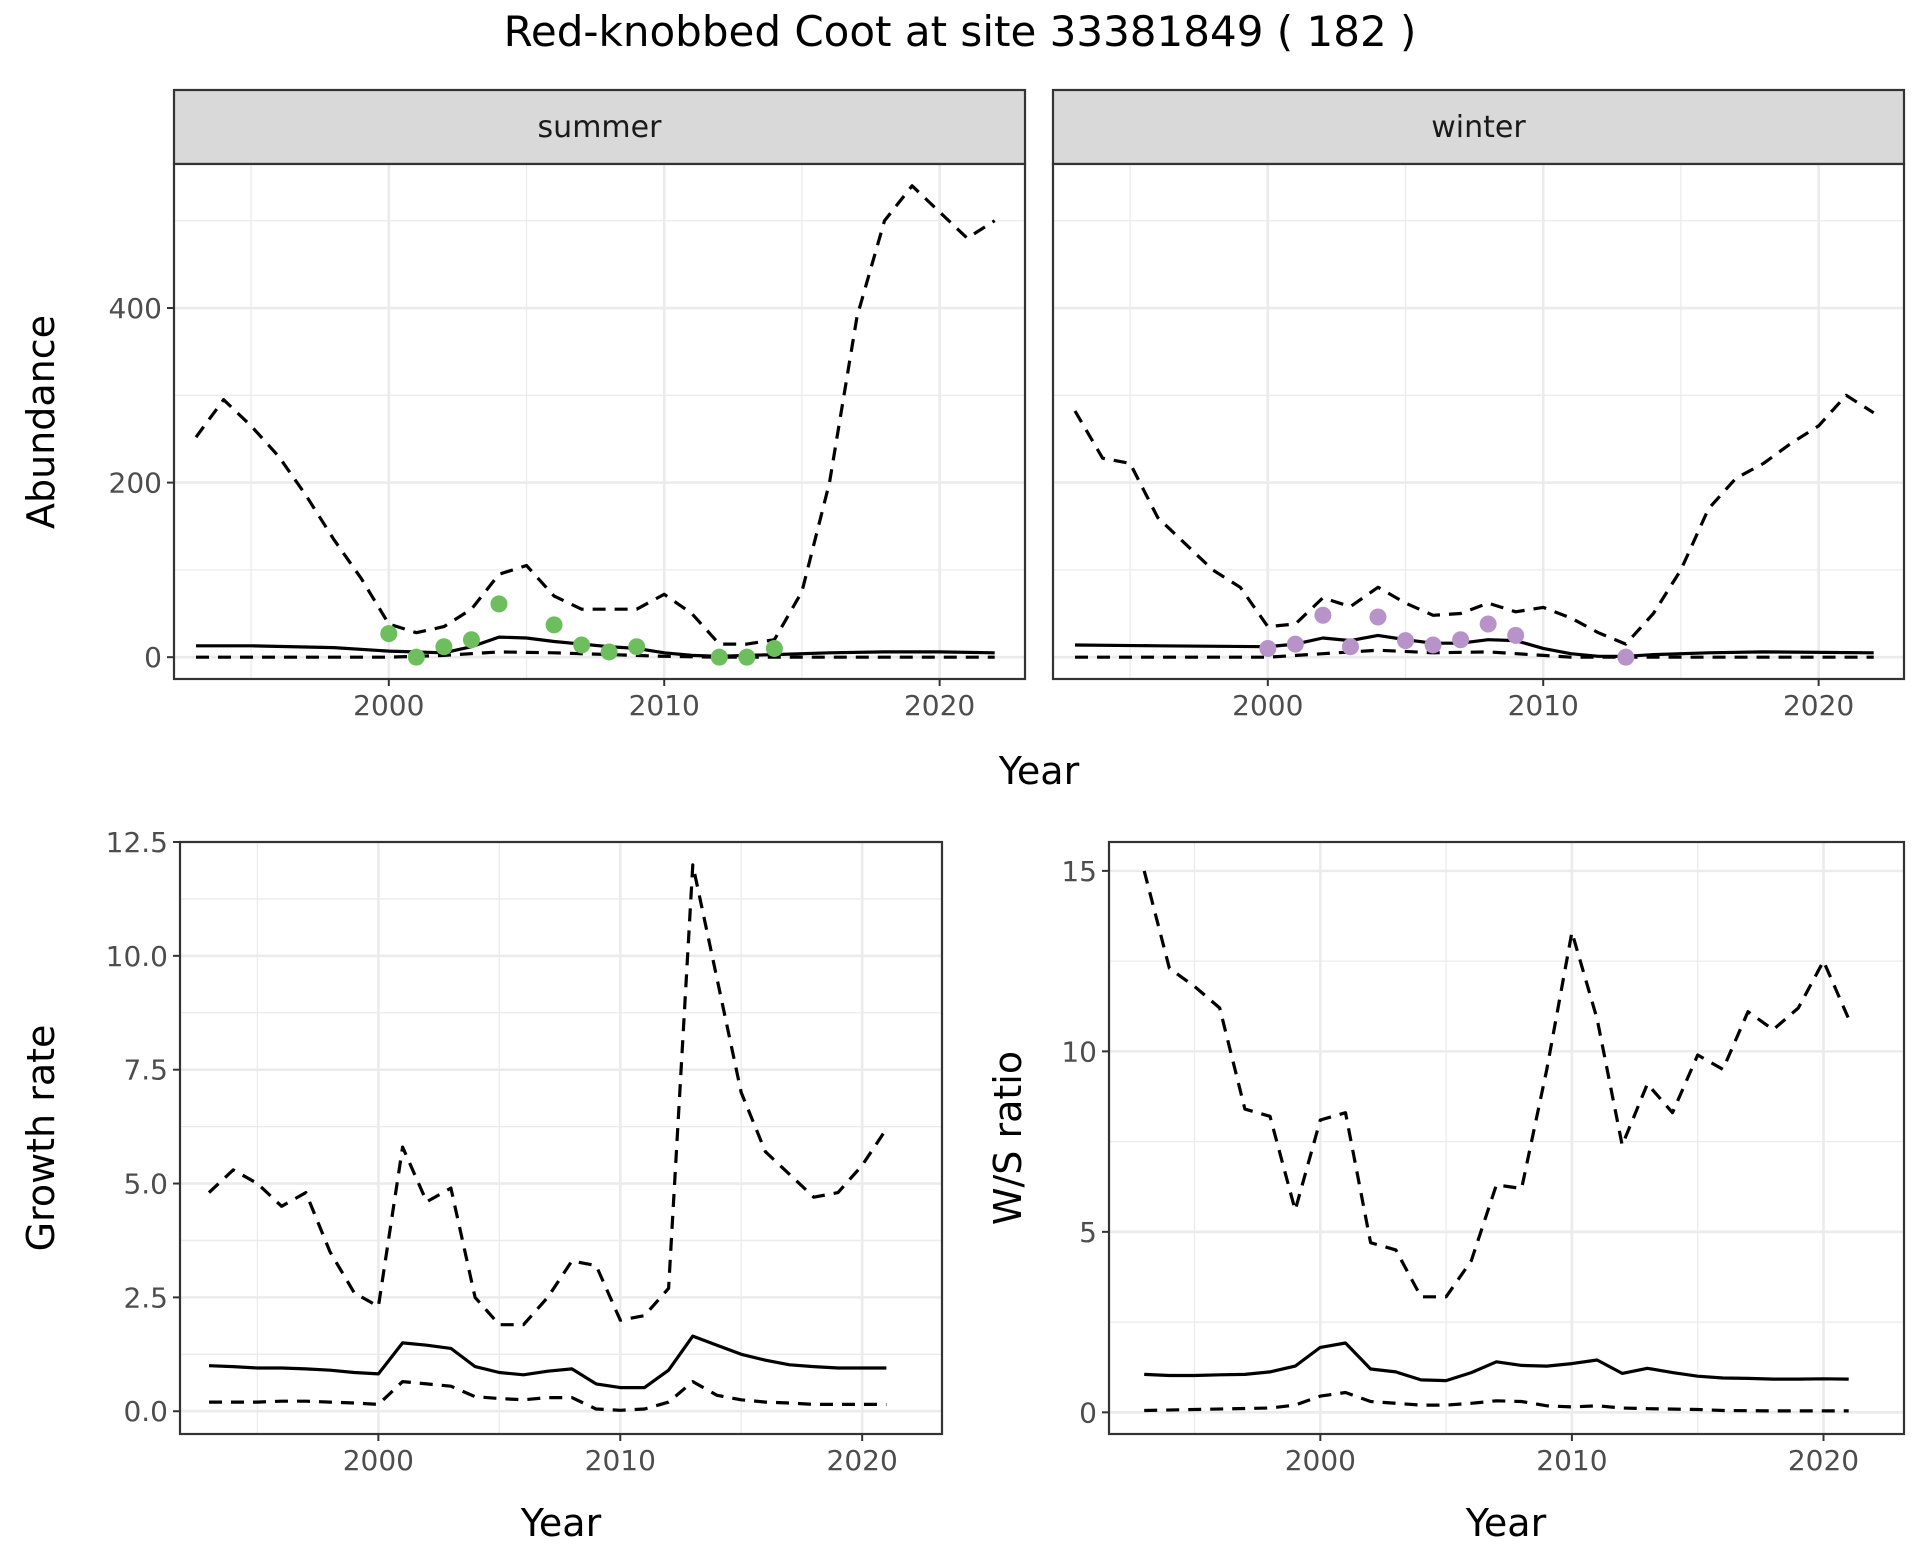 Image resolution: width=1920 pixels, height=1564 pixels. Describe the element at coordinates (137, 842) in the screenshot. I see `y-tick-label: 12.5` at that location.